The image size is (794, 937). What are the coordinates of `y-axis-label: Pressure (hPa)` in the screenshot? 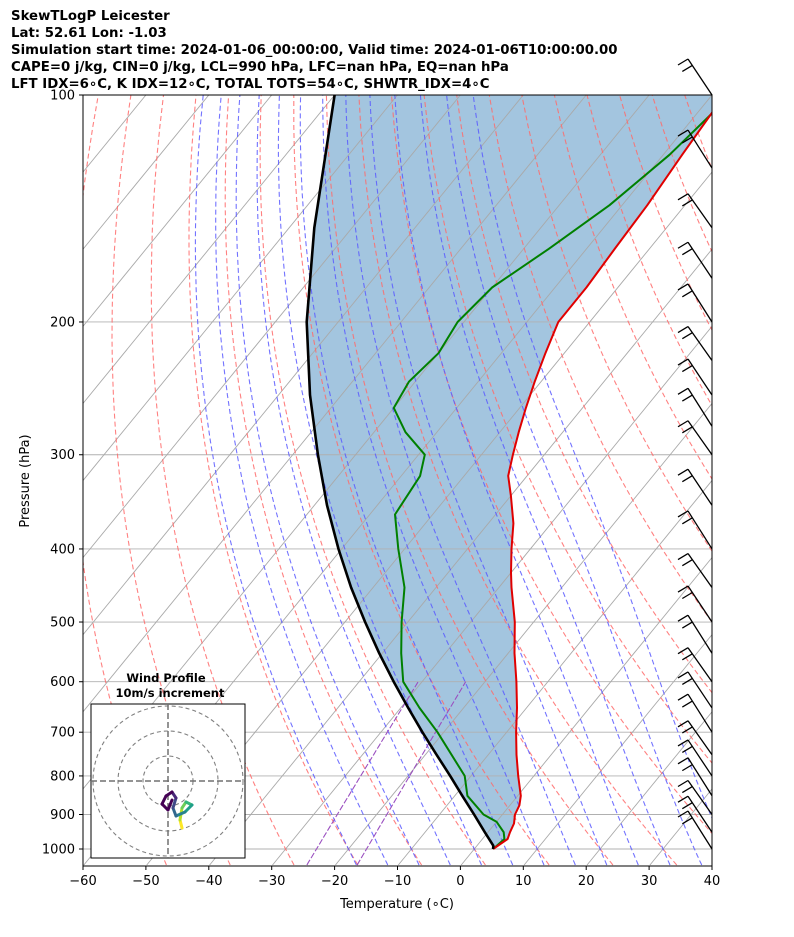 It's located at (25, 480).